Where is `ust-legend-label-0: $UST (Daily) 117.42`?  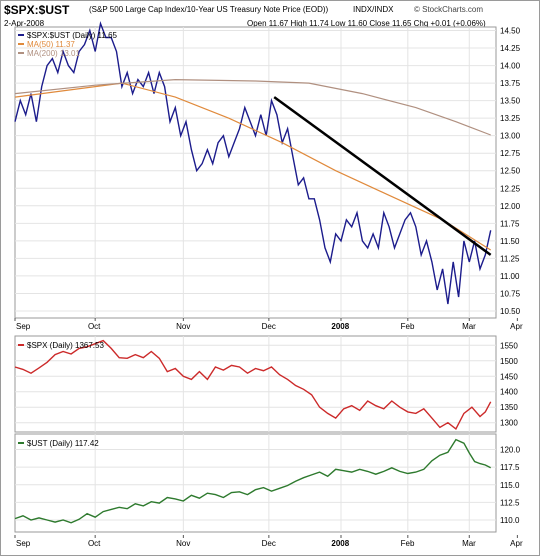 ust-legend-label-0: $UST (Daily) 117.42 is located at coordinates (63, 443).